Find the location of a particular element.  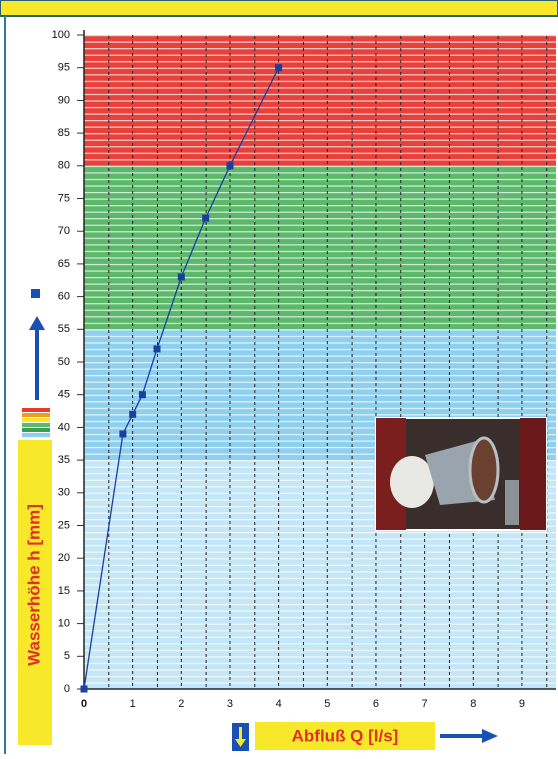

x-tick-label: 1 is located at coordinates (133, 704).